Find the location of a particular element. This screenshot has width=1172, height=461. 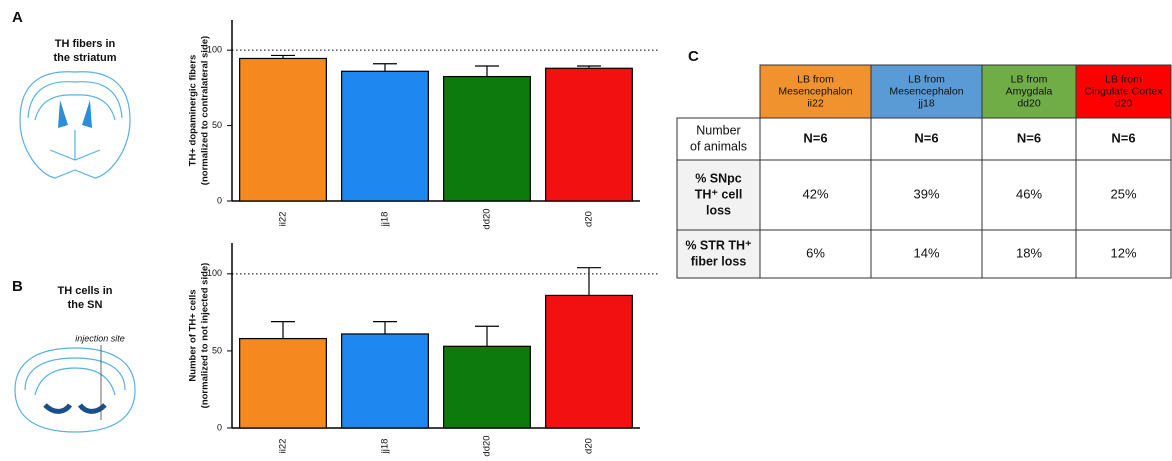

panel-label: A is located at coordinates (17, 17).